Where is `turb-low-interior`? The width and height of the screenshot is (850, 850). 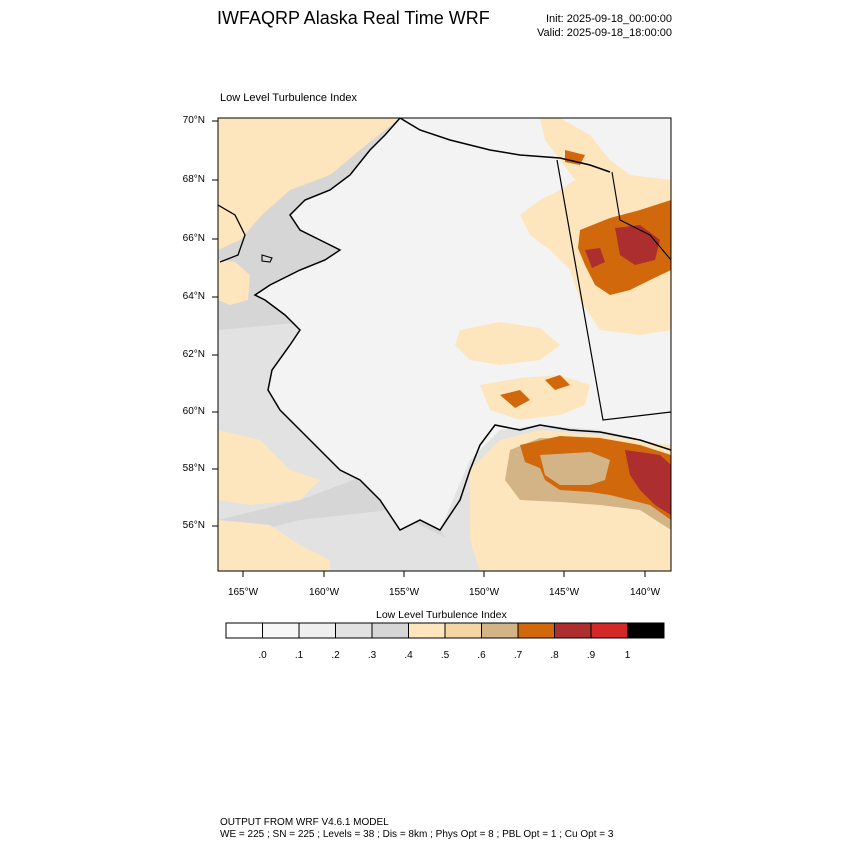 turb-low-interior is located at coordinates (507, 343).